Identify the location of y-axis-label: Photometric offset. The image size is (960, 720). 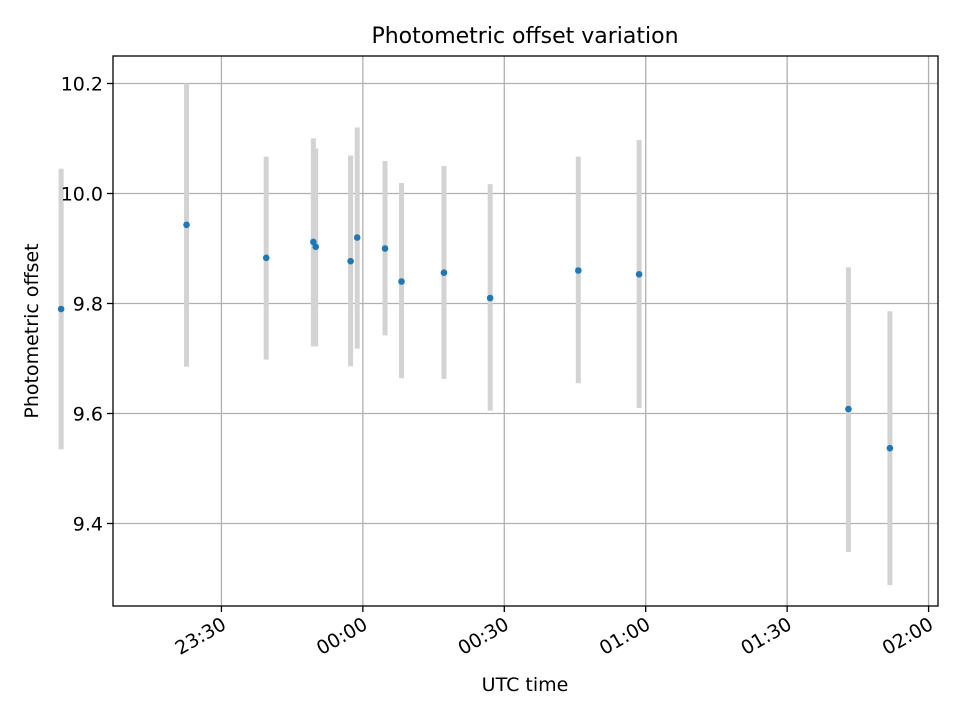
(32, 330).